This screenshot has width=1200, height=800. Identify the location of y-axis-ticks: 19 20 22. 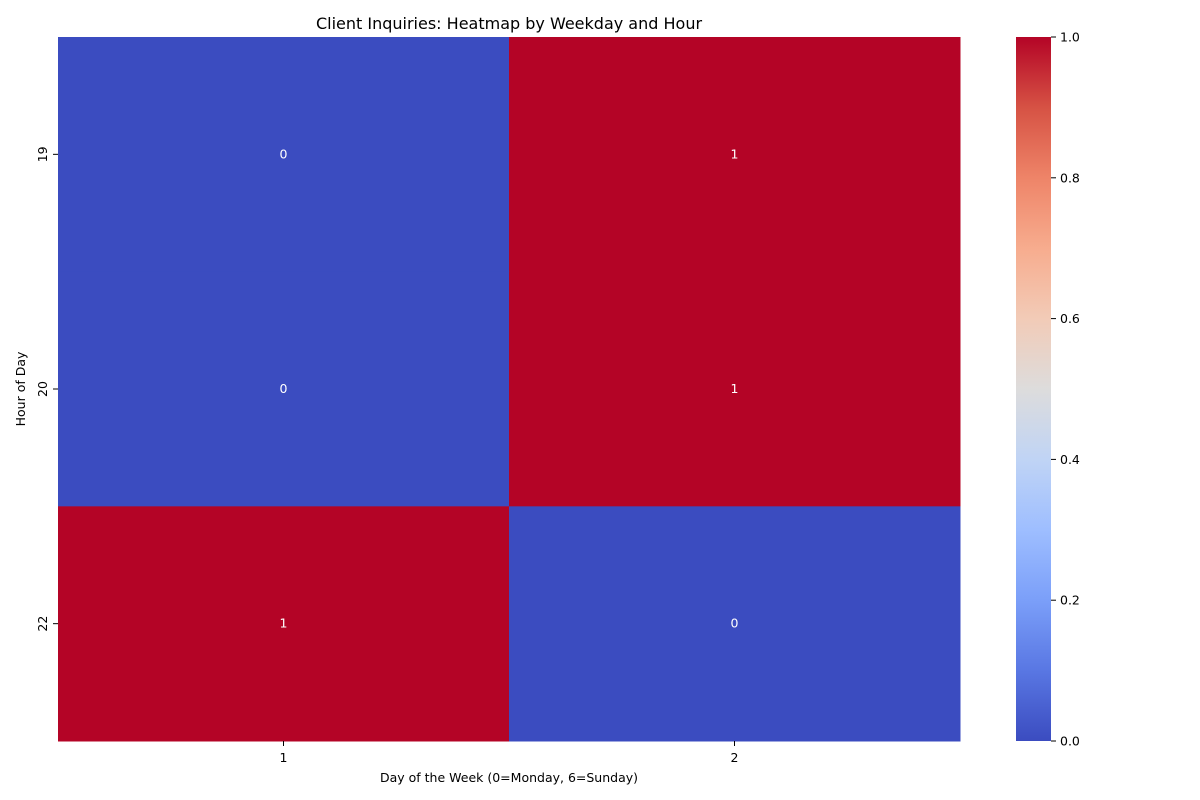
(46, 389).